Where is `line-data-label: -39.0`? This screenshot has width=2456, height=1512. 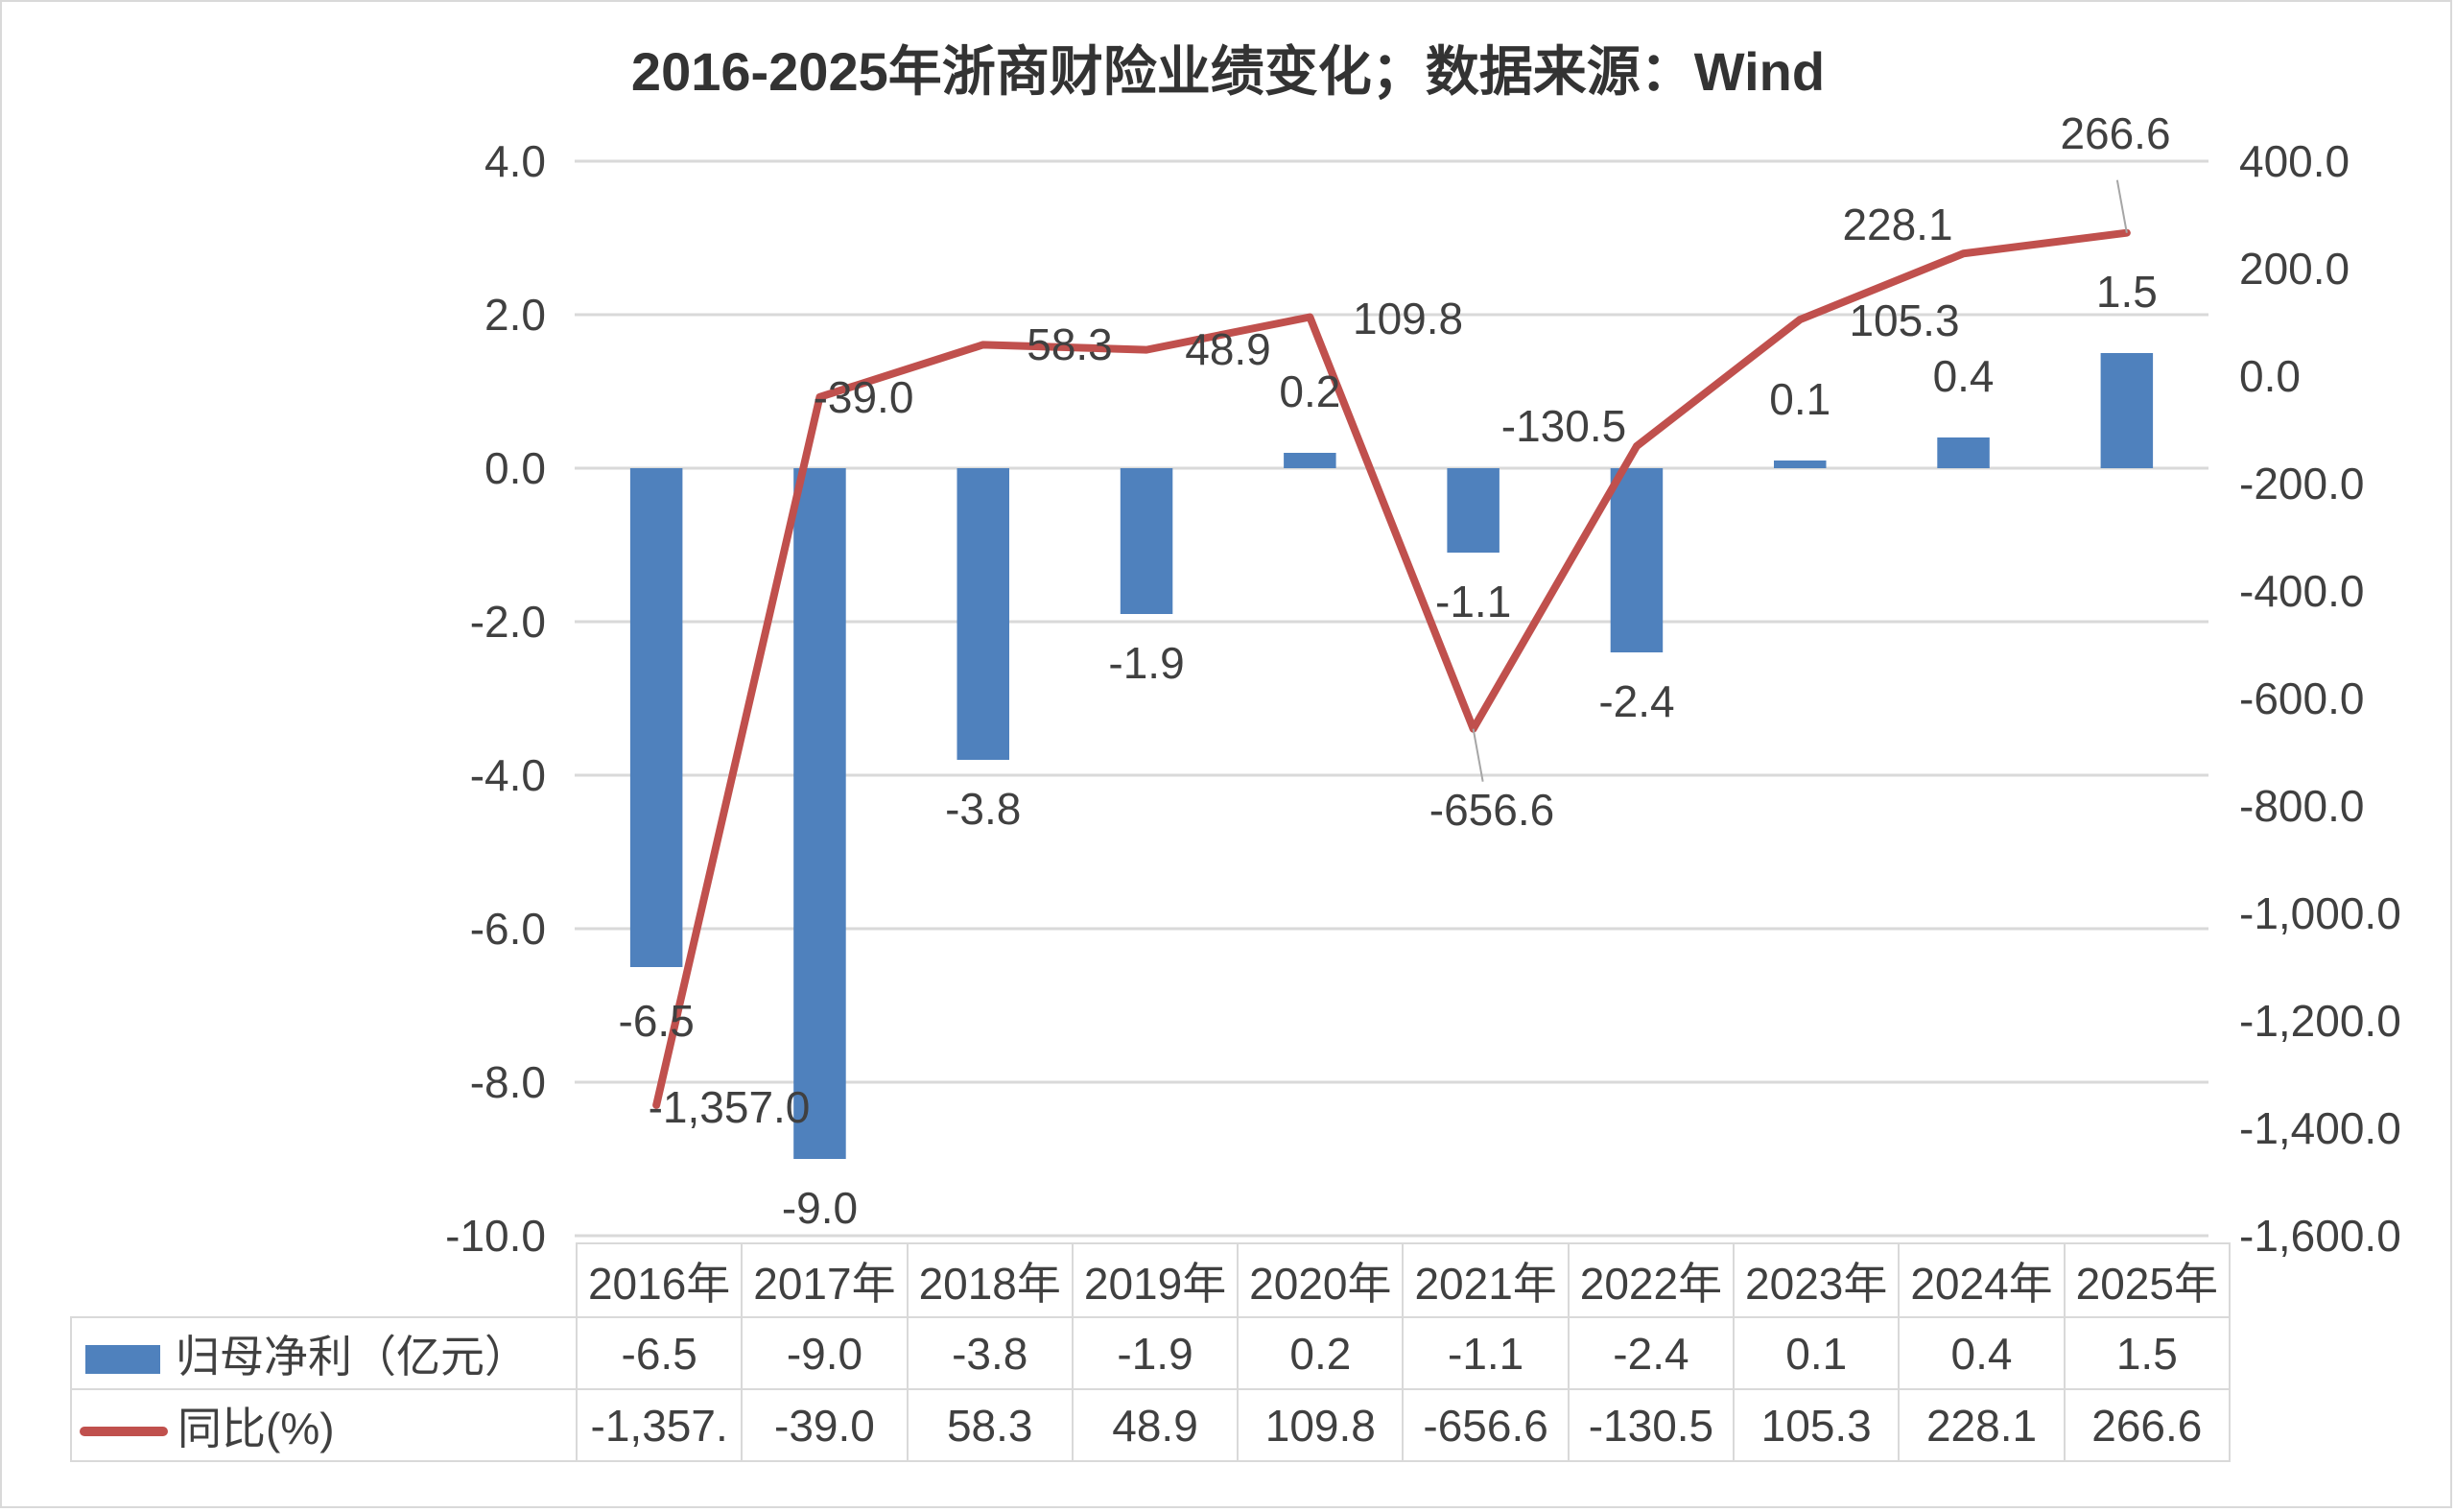
line-data-label: -39.0 is located at coordinates (864, 397).